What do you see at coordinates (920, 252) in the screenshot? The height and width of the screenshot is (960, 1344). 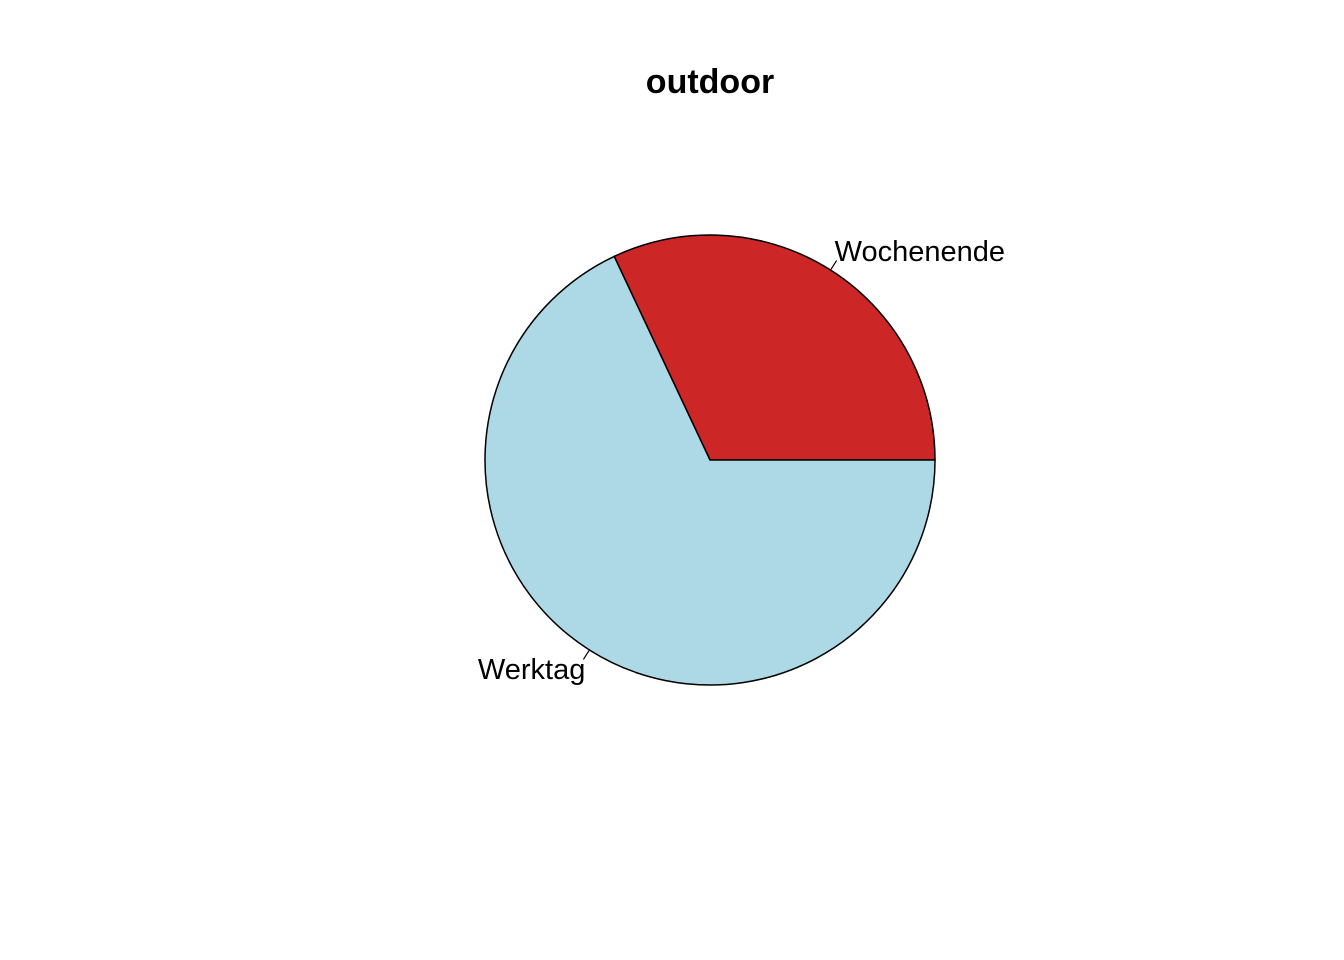 I see `slice-label: Wochenende` at bounding box center [920, 252].